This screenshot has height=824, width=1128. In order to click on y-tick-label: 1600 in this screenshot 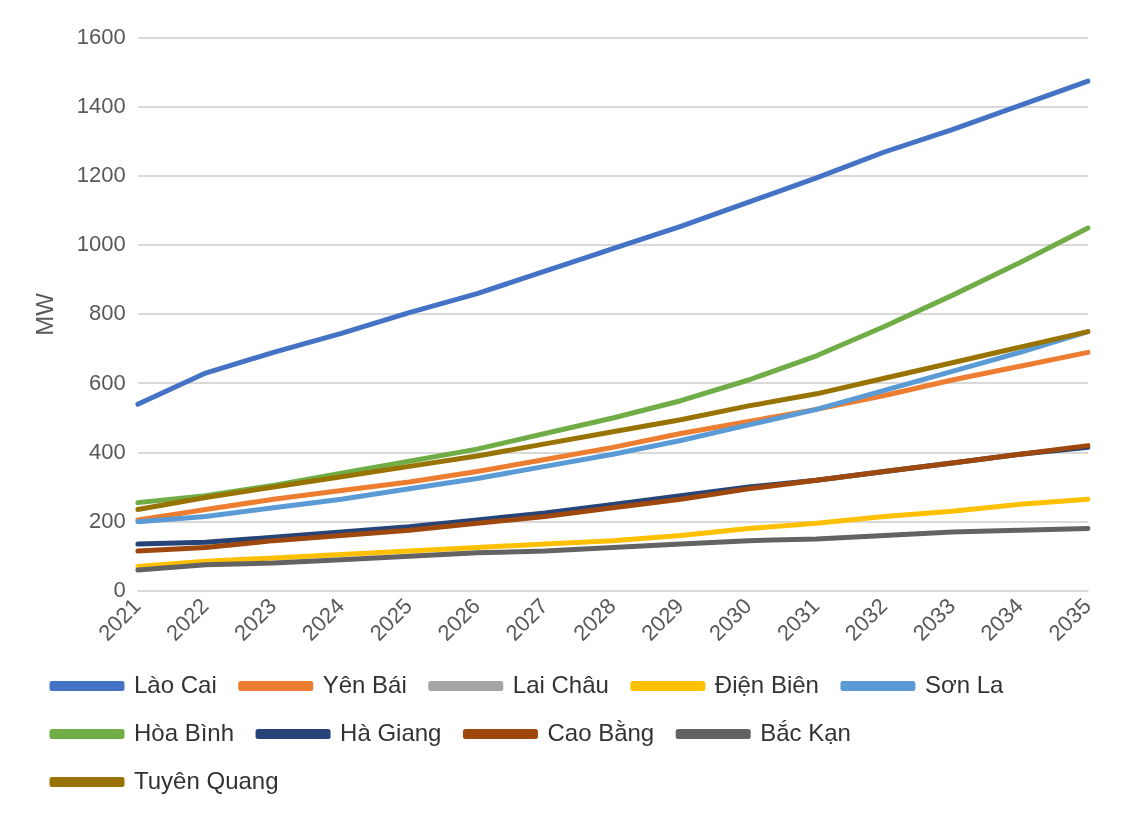, I will do `click(101, 37)`.